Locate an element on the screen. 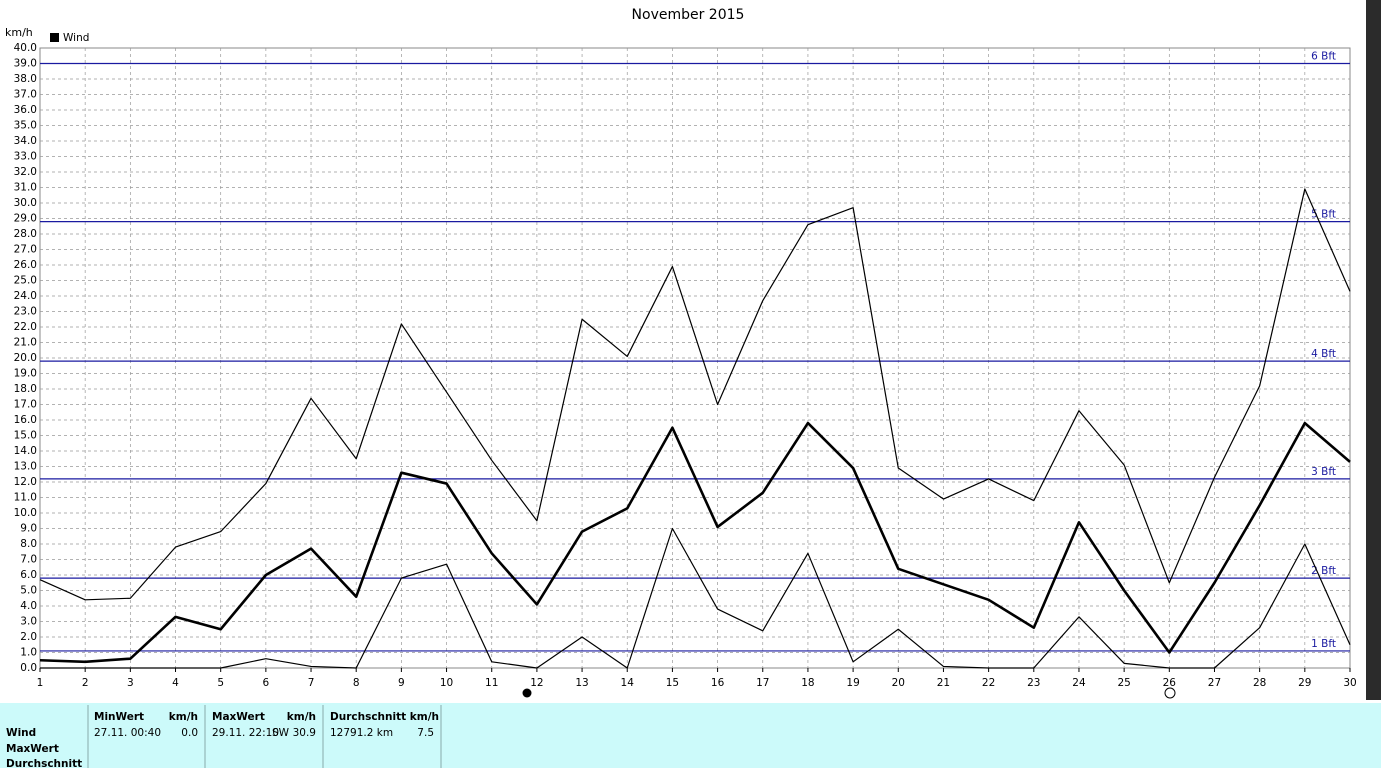 This screenshot has height=768, width=1381. x-tick-label: 22 is located at coordinates (988, 683).